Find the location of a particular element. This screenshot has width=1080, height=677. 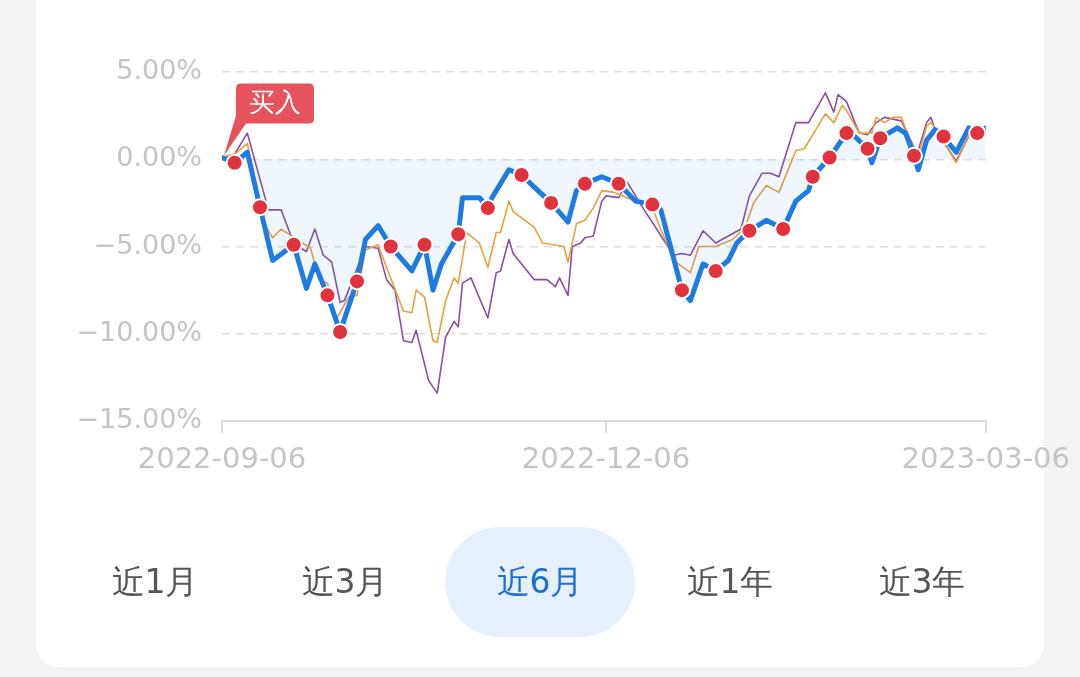

text: 近1年 is located at coordinates (730, 582).